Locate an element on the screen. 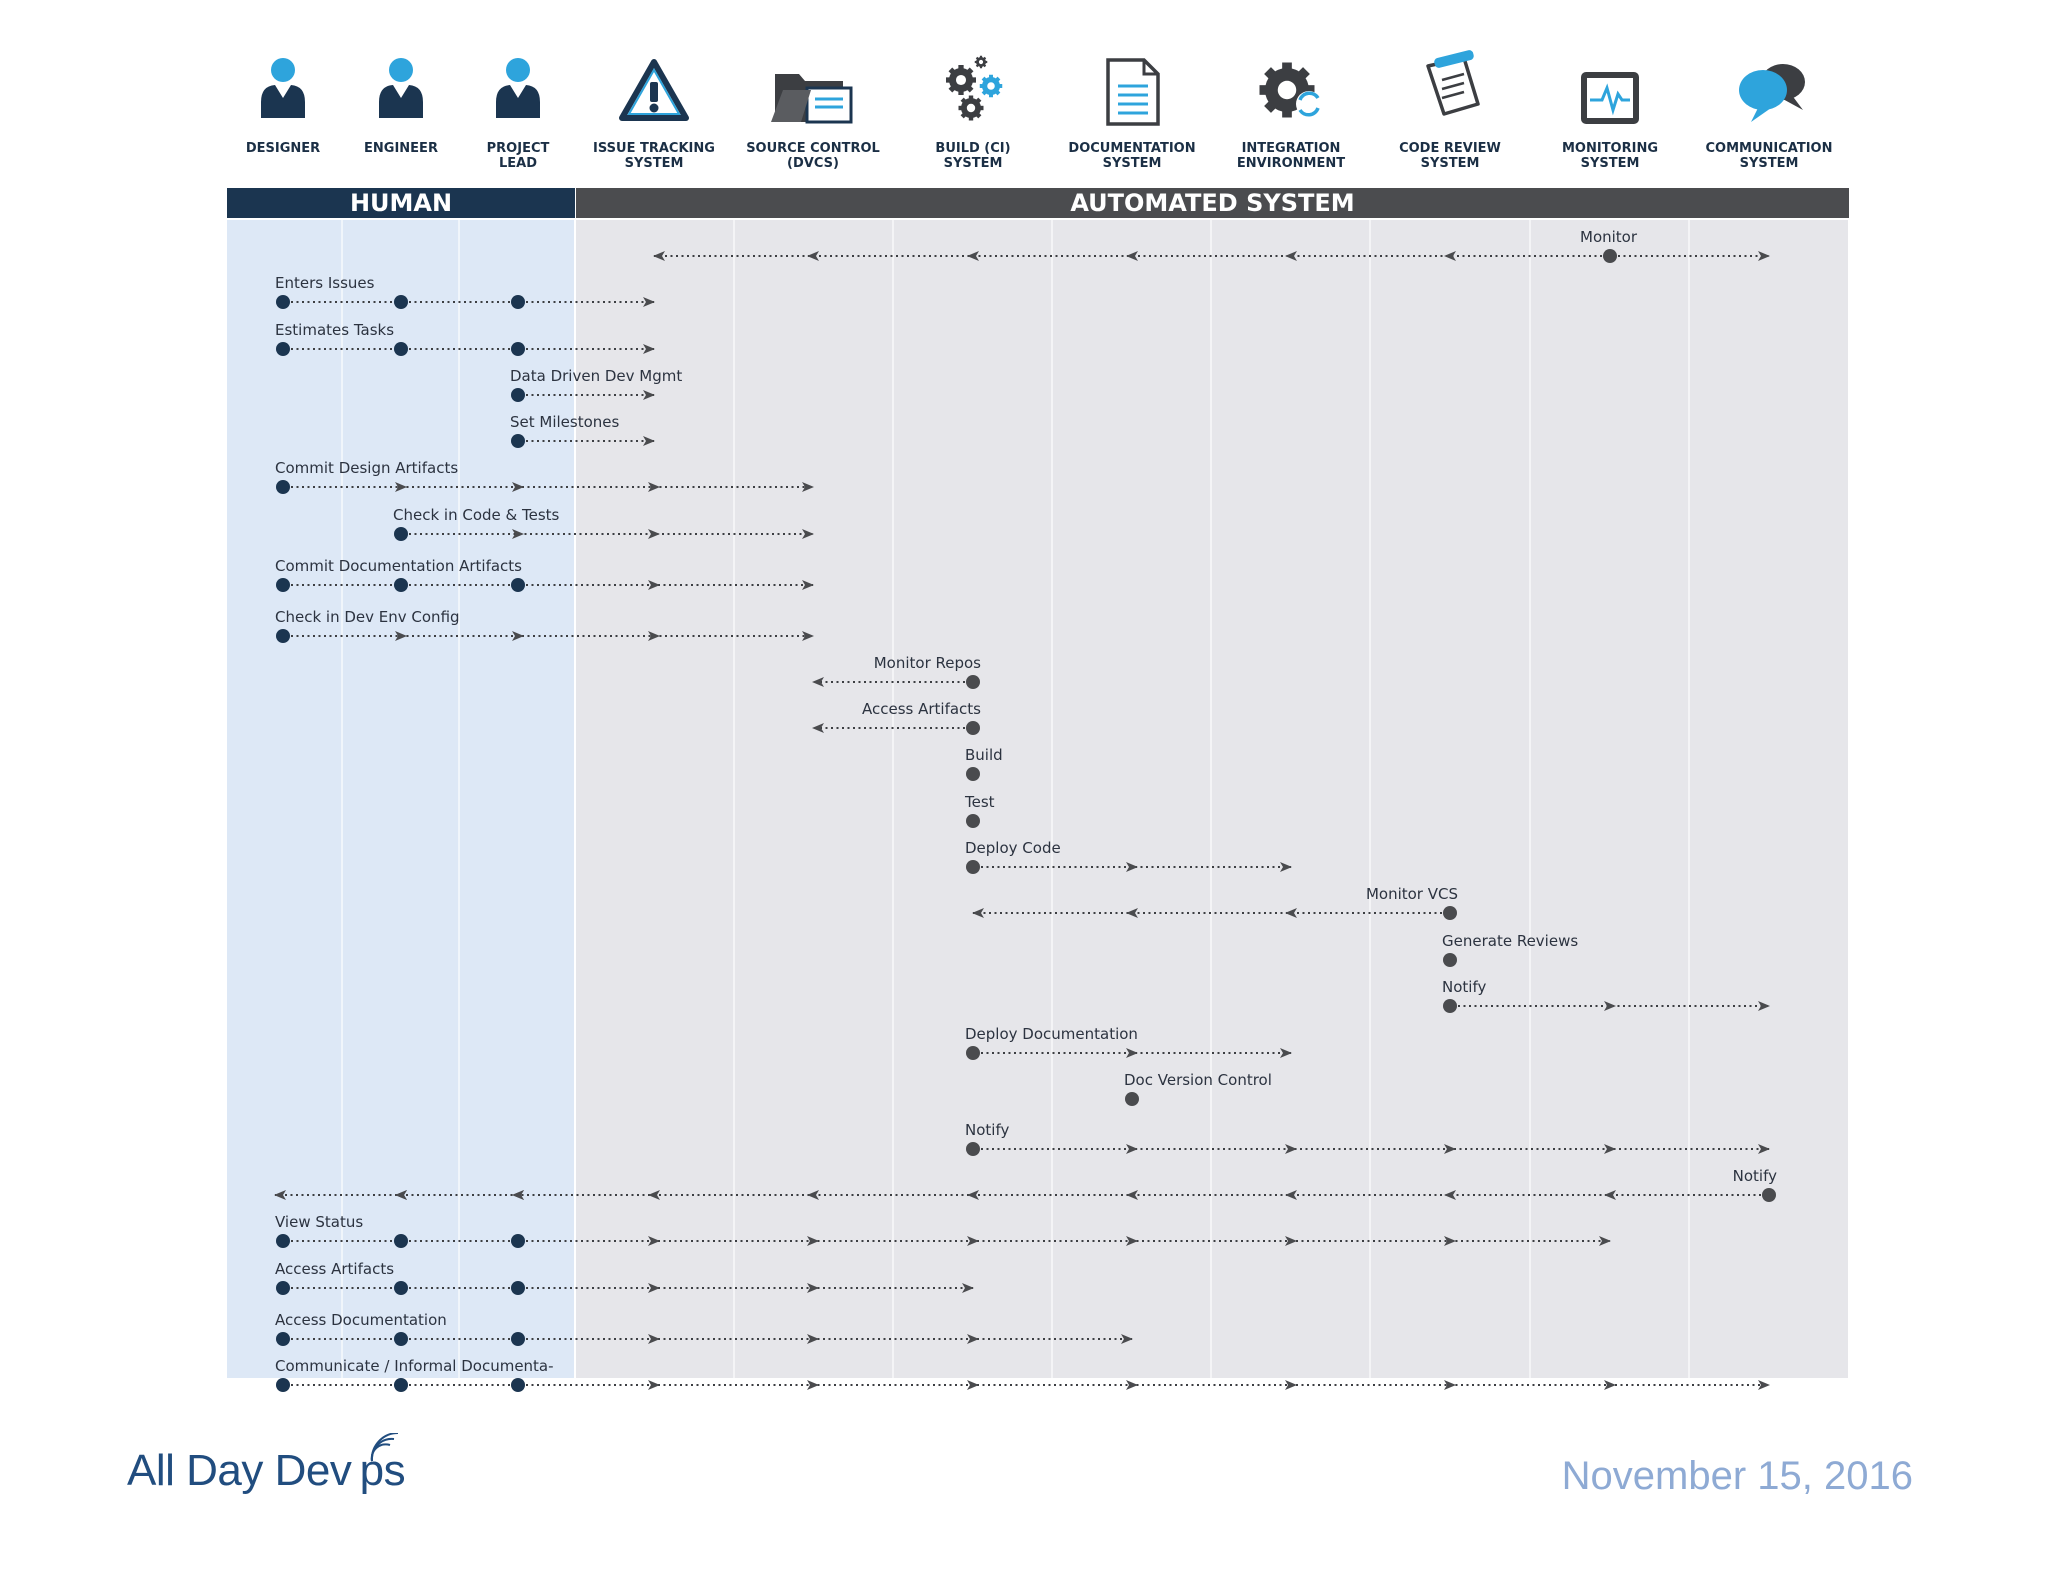  actor-label: DESIGNER is located at coordinates (283, 148).